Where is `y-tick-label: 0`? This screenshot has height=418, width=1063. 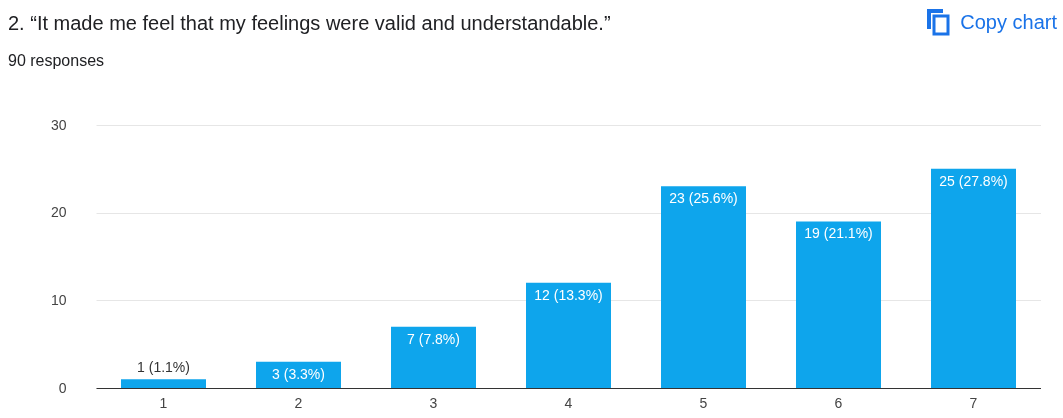 y-tick-label: 0 is located at coordinates (62, 387).